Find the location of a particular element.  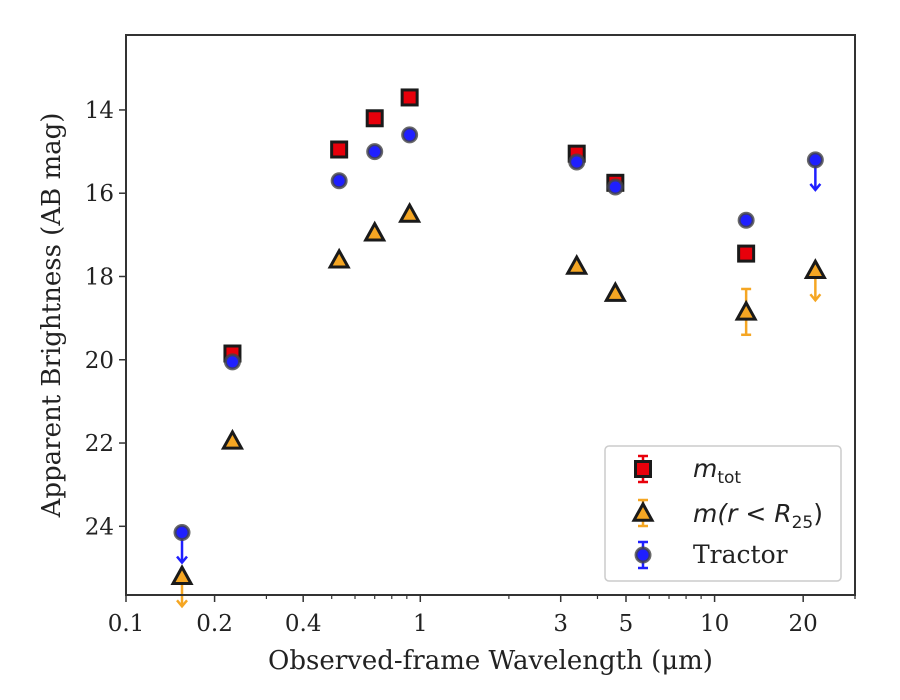

legend-label-m-r25-main: m(r < R is located at coordinates (742, 513).